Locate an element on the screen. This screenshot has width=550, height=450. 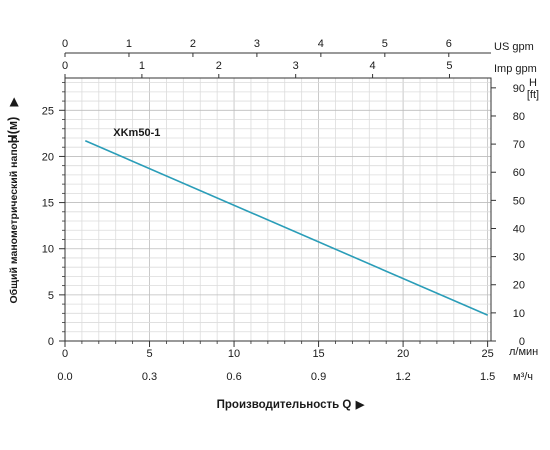
ft-tick-label: 60 is located at coordinates (519, 173).